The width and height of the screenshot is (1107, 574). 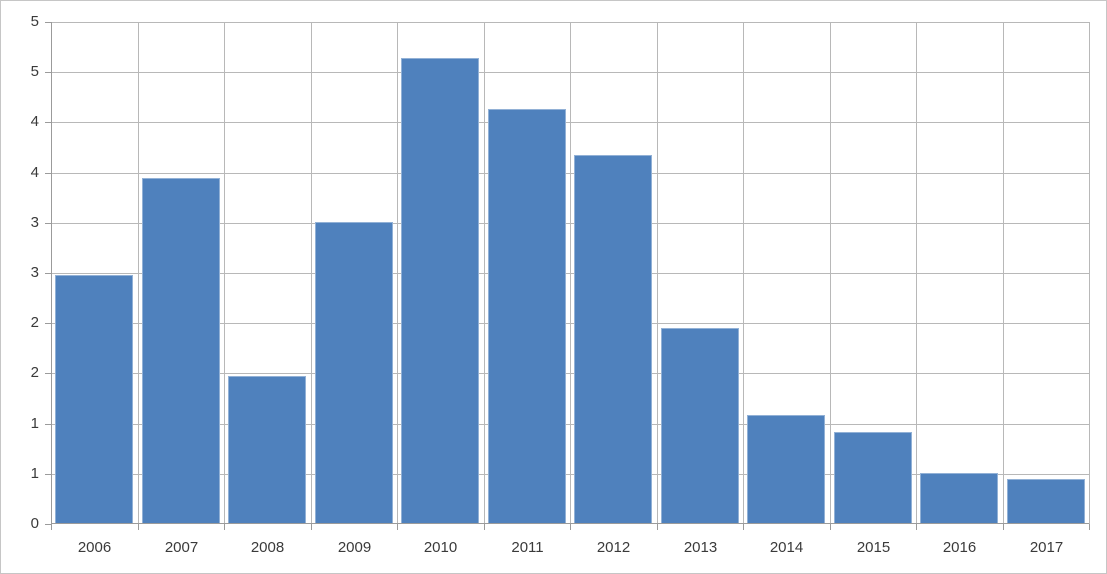 What do you see at coordinates (267, 450) in the screenshot?
I see `bar-2008` at bounding box center [267, 450].